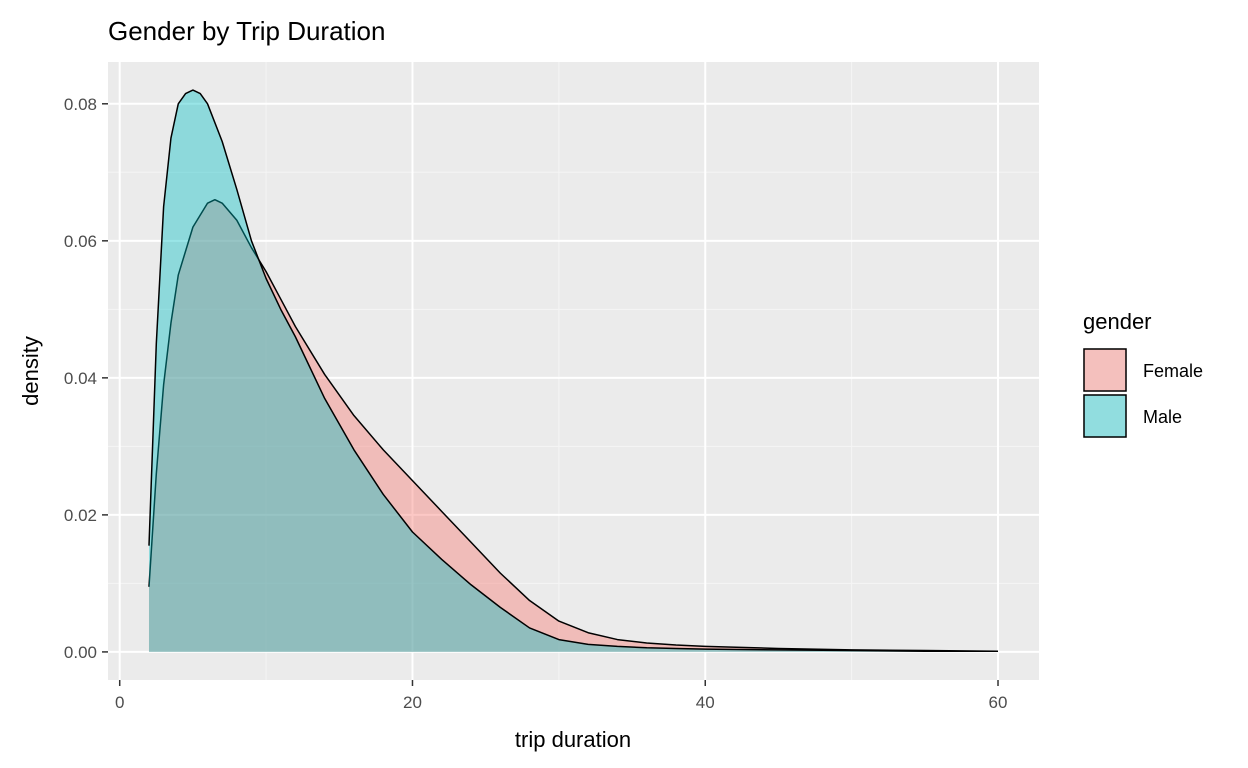 This screenshot has width=1248, height=768. Describe the element at coordinates (573, 739) in the screenshot. I see `x-axis-title: trip duration` at that location.